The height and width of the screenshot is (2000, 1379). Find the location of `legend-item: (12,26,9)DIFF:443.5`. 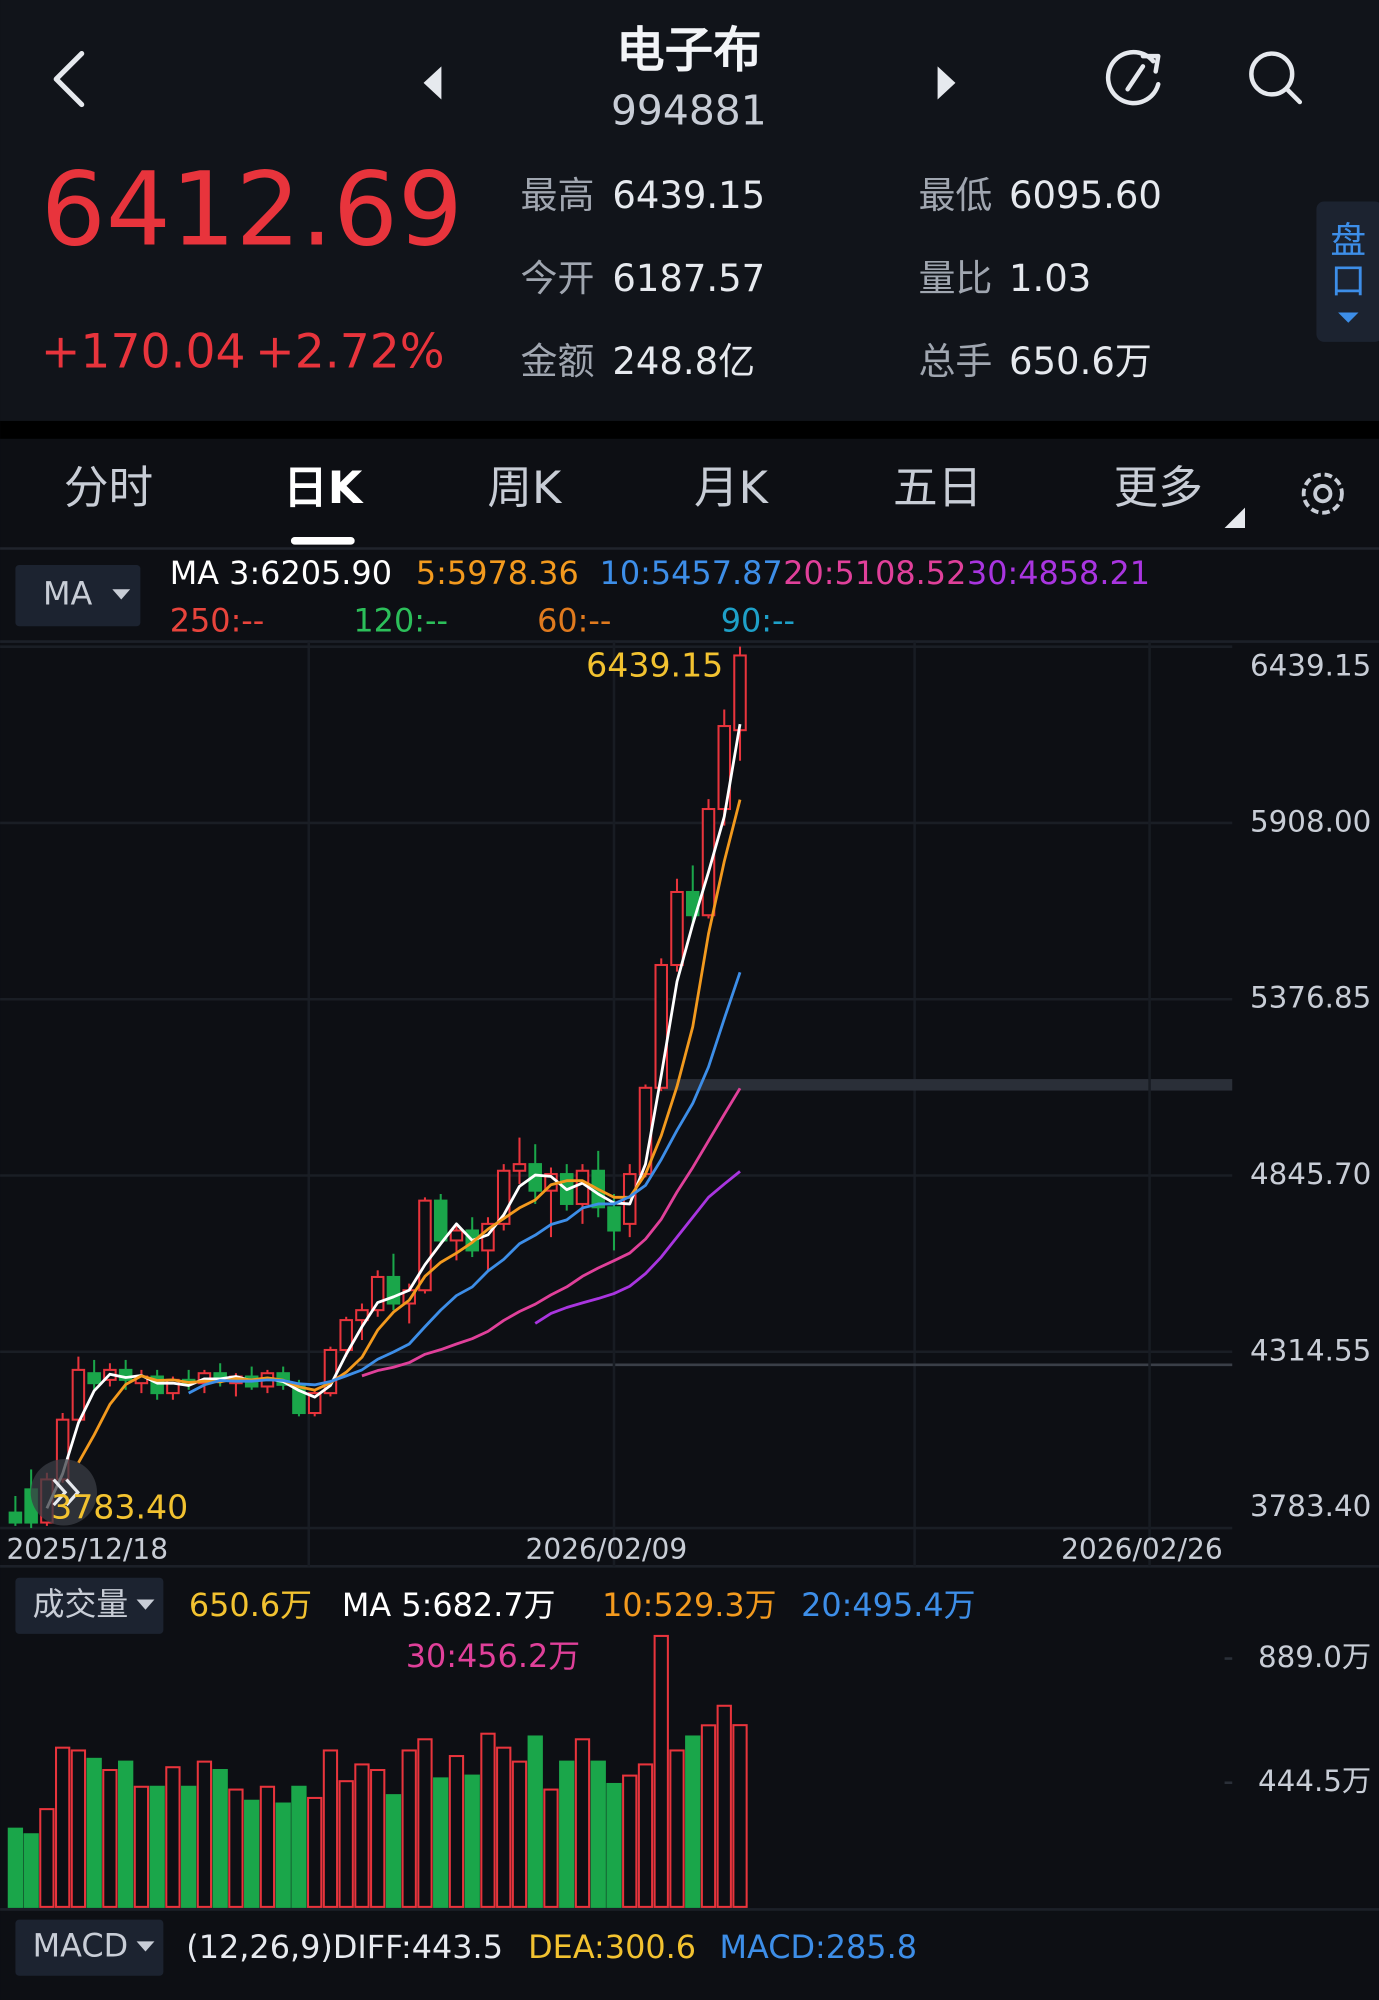

legend-item: (12,26,9)DIFF:443.5 is located at coordinates (344, 1947).